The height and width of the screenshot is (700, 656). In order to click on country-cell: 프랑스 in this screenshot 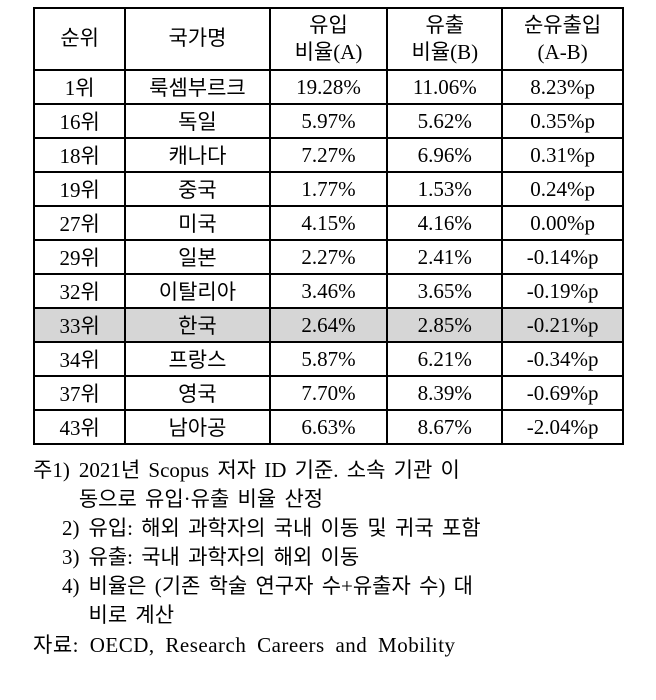, I will do `click(197, 359)`.